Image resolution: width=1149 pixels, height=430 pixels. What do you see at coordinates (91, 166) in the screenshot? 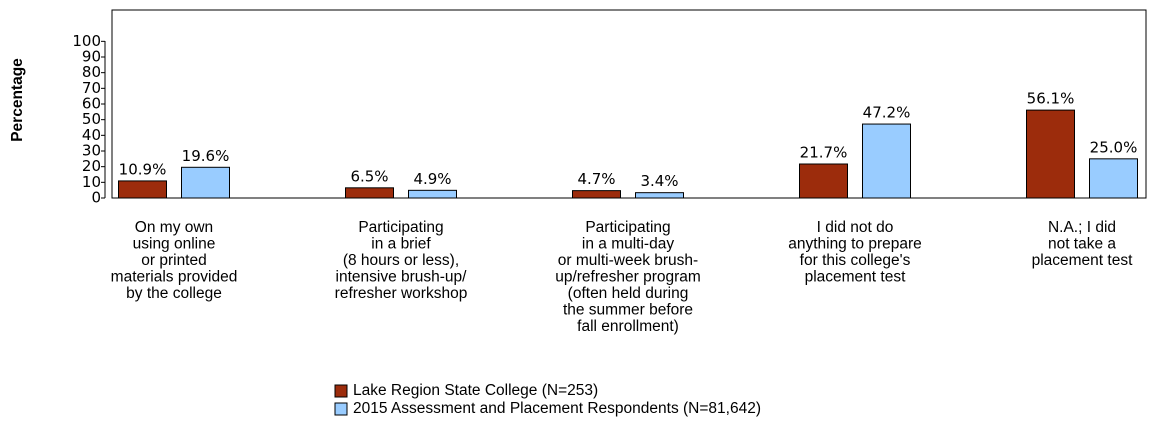
I see `y-tick-label: 20` at bounding box center [91, 166].